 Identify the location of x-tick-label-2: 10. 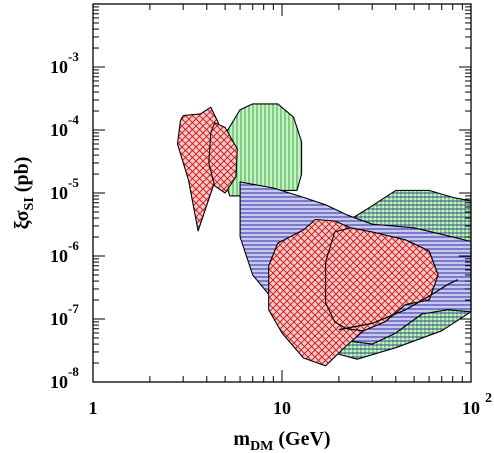
(471, 408).